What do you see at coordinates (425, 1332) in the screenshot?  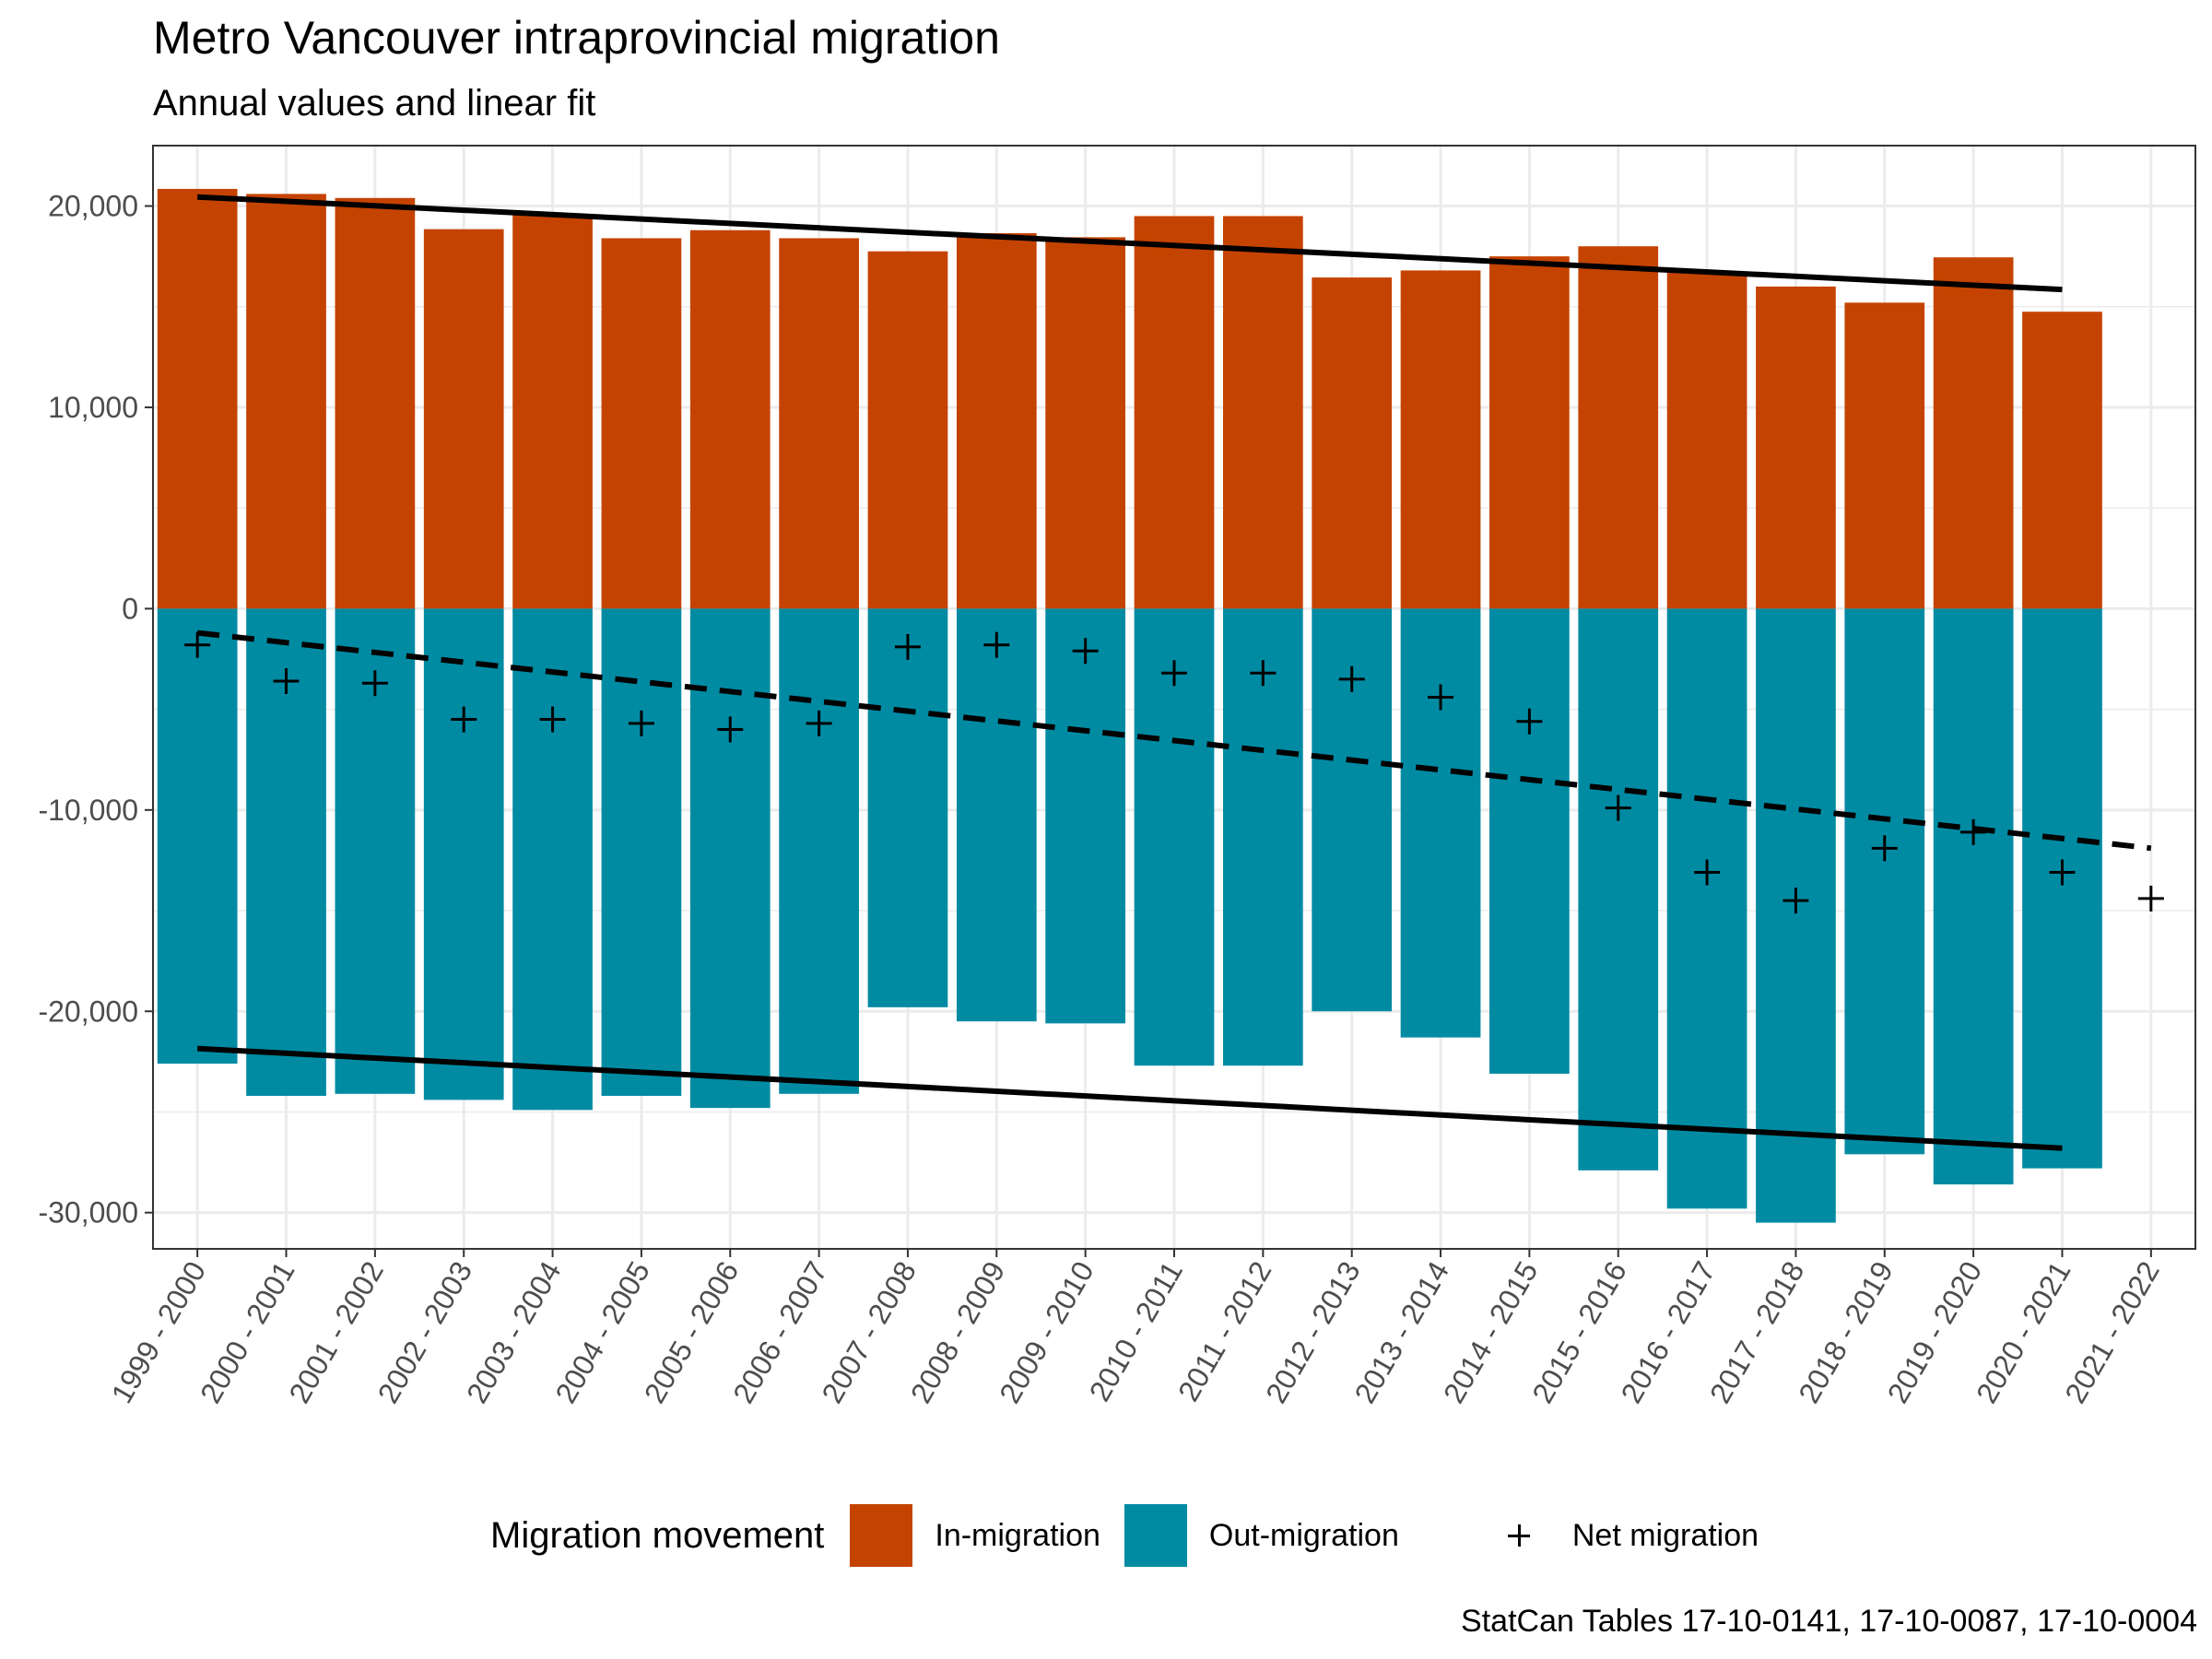 I see `x-tick-label: 2002 - 2003` at bounding box center [425, 1332].